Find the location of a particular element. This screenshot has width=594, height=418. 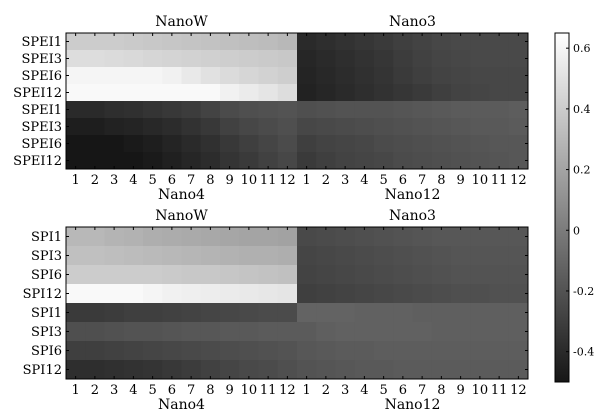

panel-title-bottom: Nano12 is located at coordinates (413, 405).